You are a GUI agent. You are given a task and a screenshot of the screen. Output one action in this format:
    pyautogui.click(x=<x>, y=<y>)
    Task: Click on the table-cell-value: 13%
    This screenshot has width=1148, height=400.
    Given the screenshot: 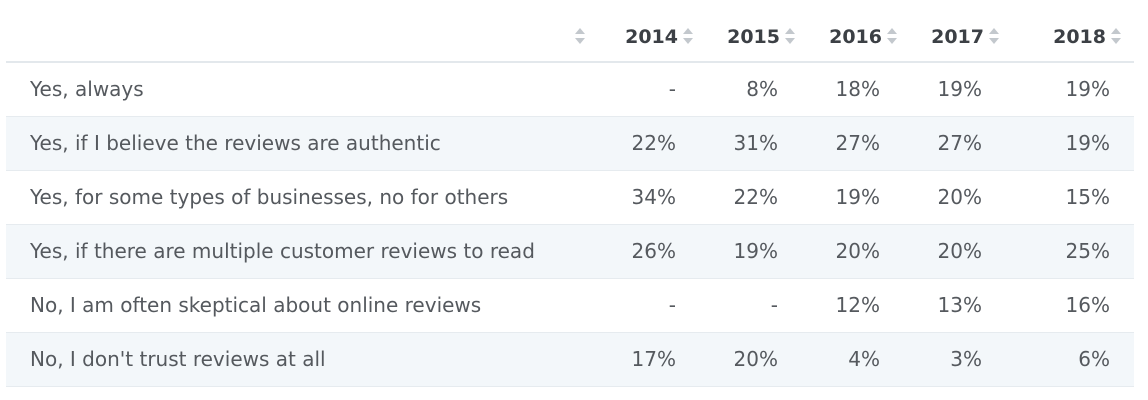 What is the action you would take?
    pyautogui.click(x=959, y=305)
    